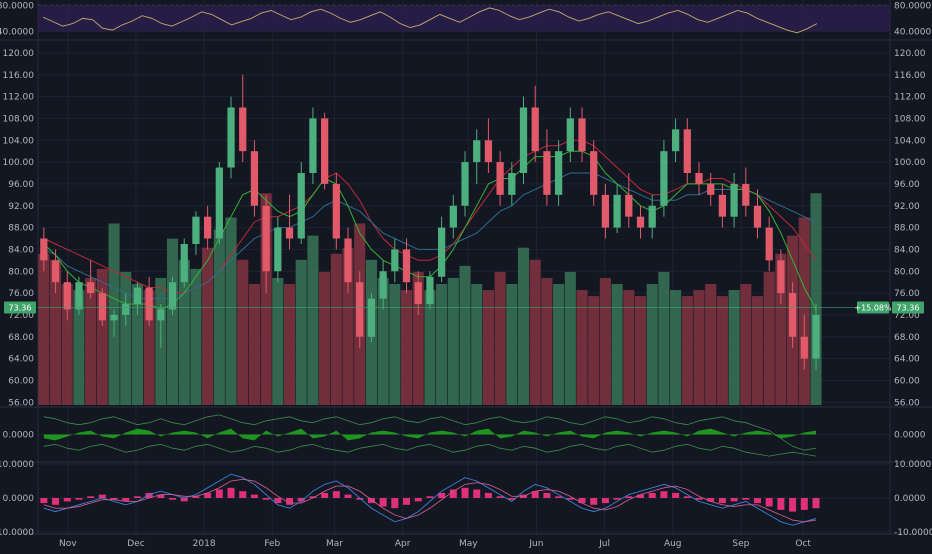 This screenshot has width=932, height=554. What do you see at coordinates (604, 544) in the screenshot?
I see `x-axis-label-jul: Jul` at bounding box center [604, 544].